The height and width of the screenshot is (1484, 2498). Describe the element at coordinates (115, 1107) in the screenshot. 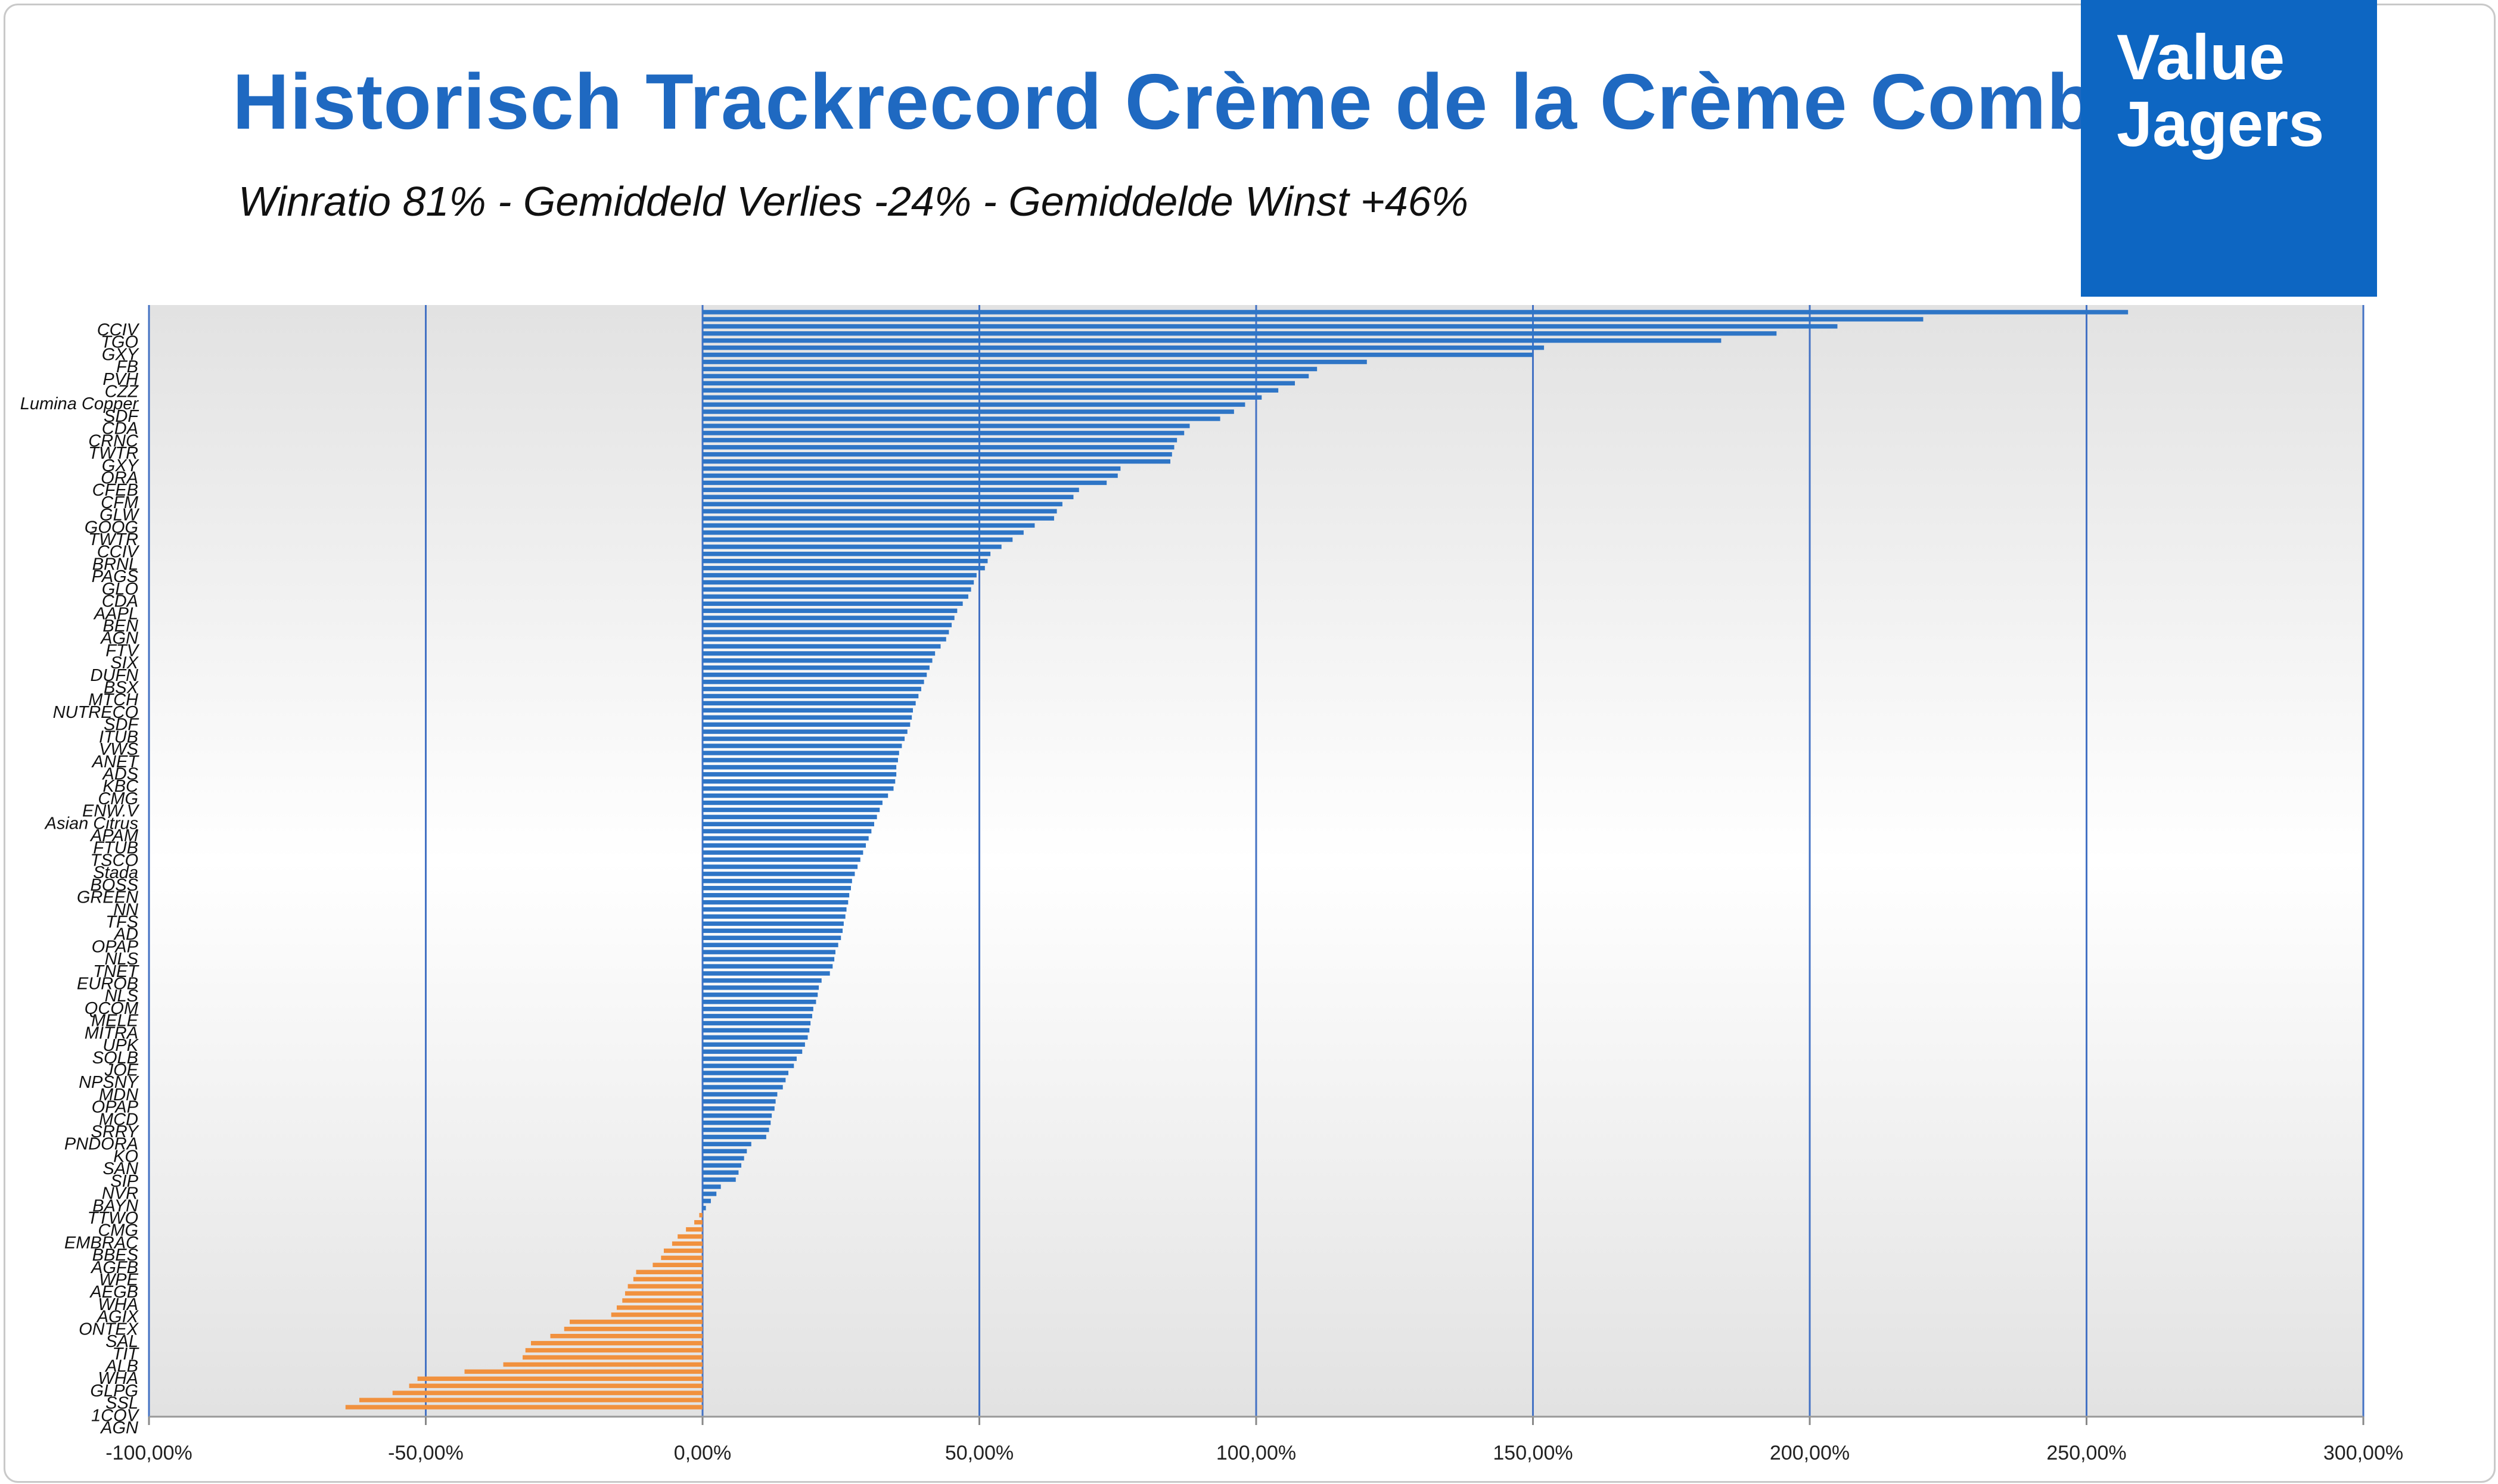

I see `category-label: OPAP` at that location.